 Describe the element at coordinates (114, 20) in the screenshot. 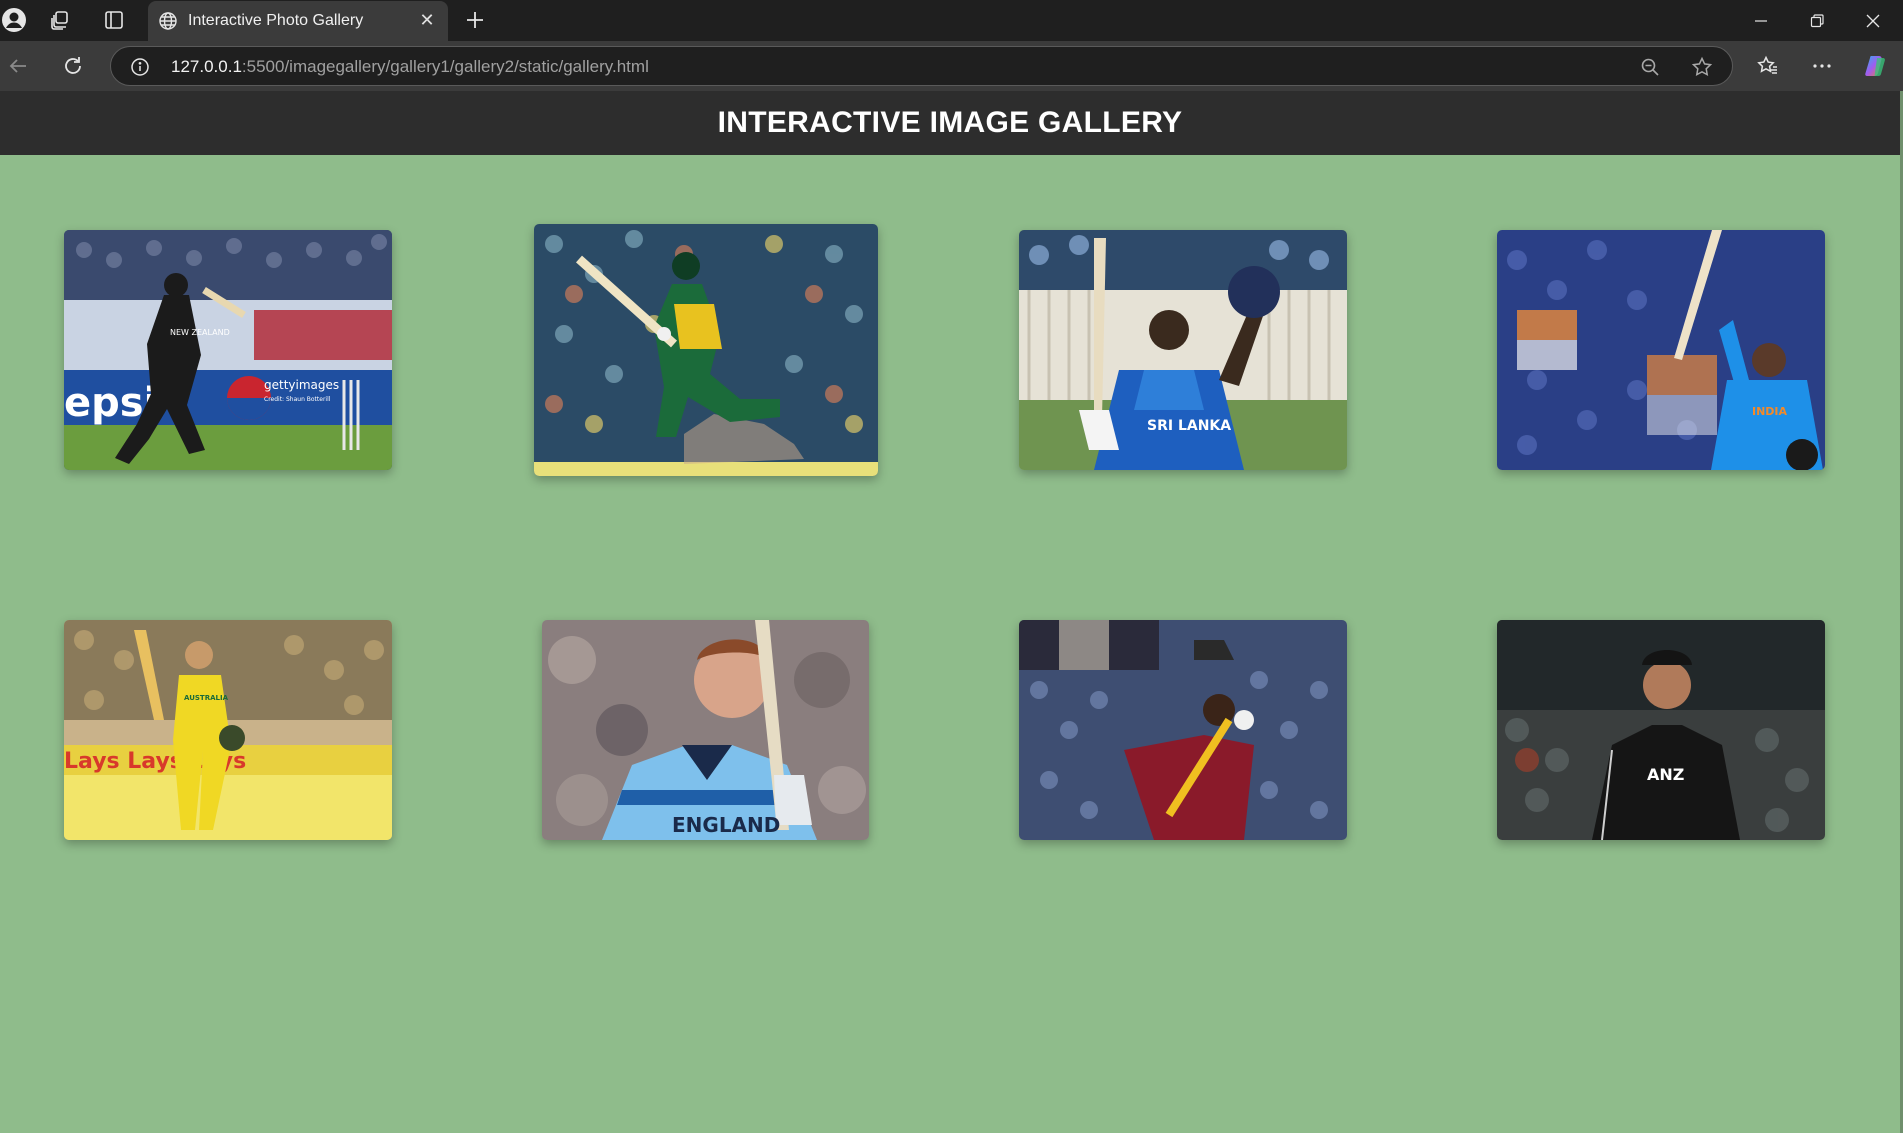

I see `tab-actions-icon` at that location.